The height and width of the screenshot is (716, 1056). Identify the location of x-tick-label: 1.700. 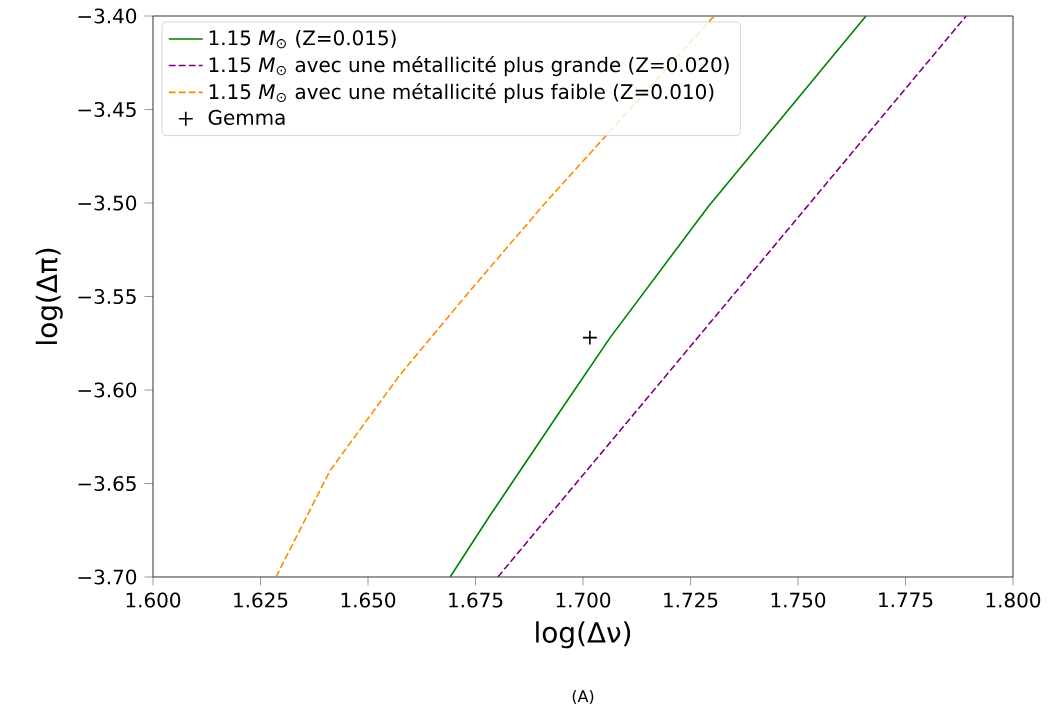
(583, 600).